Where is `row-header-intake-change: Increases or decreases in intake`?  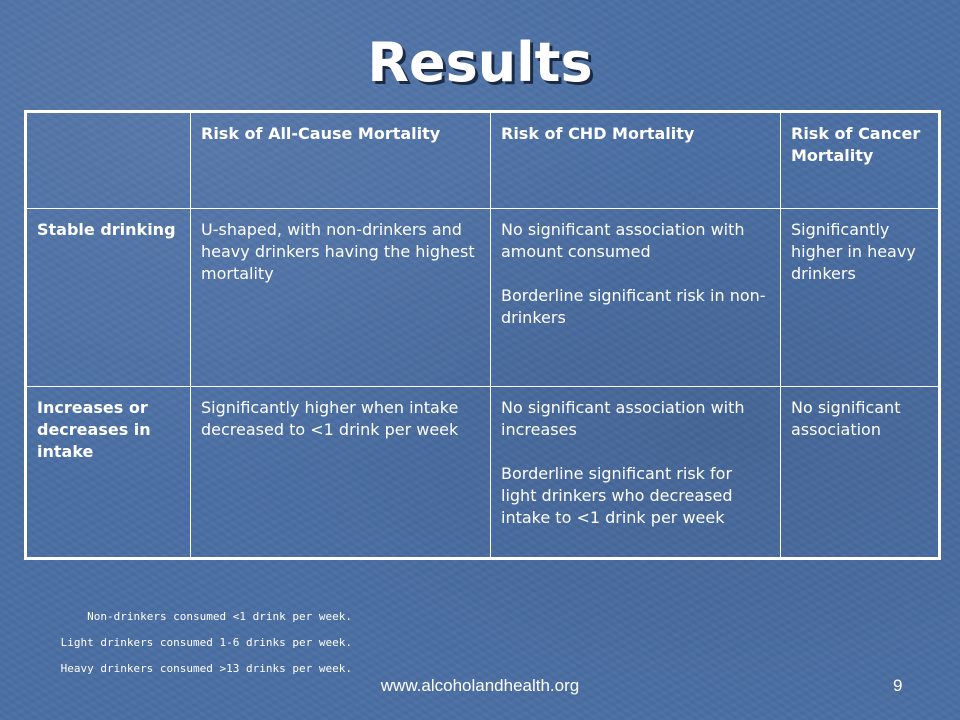 row-header-intake-change: Increases or decreases in intake is located at coordinates (108, 472).